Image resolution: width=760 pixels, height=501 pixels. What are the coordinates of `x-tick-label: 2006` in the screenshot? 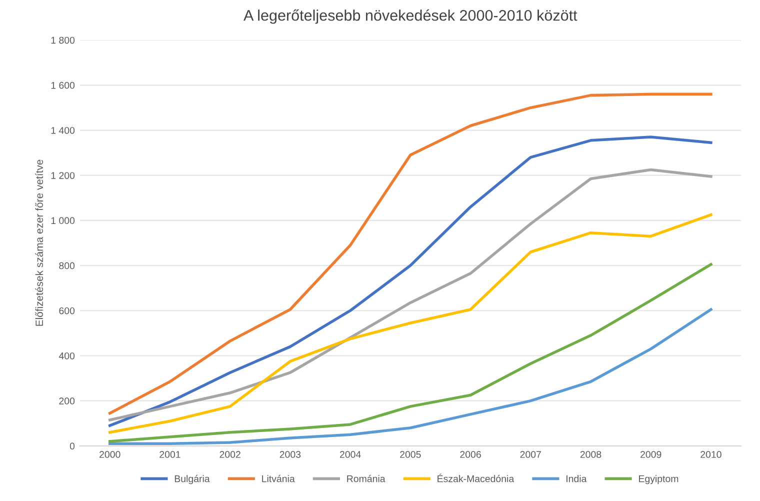 It's located at (470, 454).